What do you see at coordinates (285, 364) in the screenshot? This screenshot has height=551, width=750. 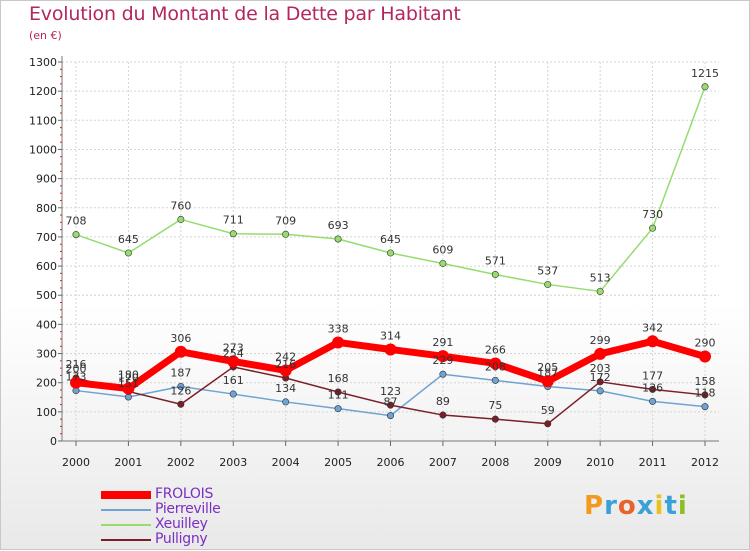 I see `data-label-pulligny: 216` at bounding box center [285, 364].